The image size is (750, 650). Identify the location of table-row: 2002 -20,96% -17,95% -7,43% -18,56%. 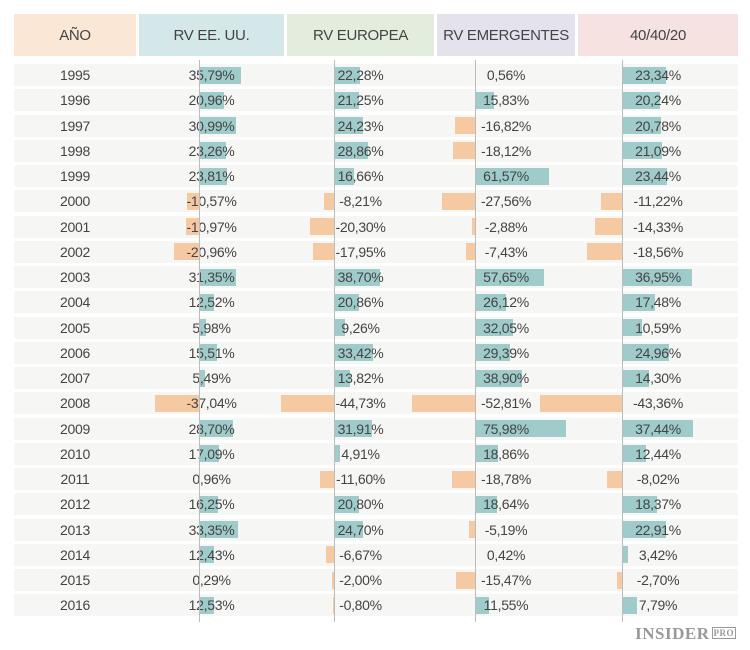
(376, 251).